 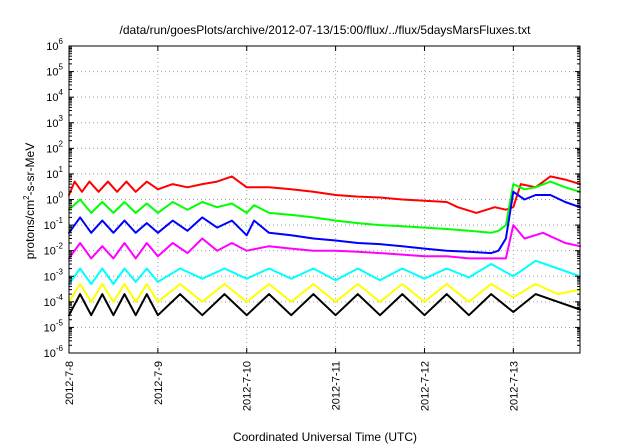 I want to click on y-tick-label: 10⁻³, so click(x=54, y=275).